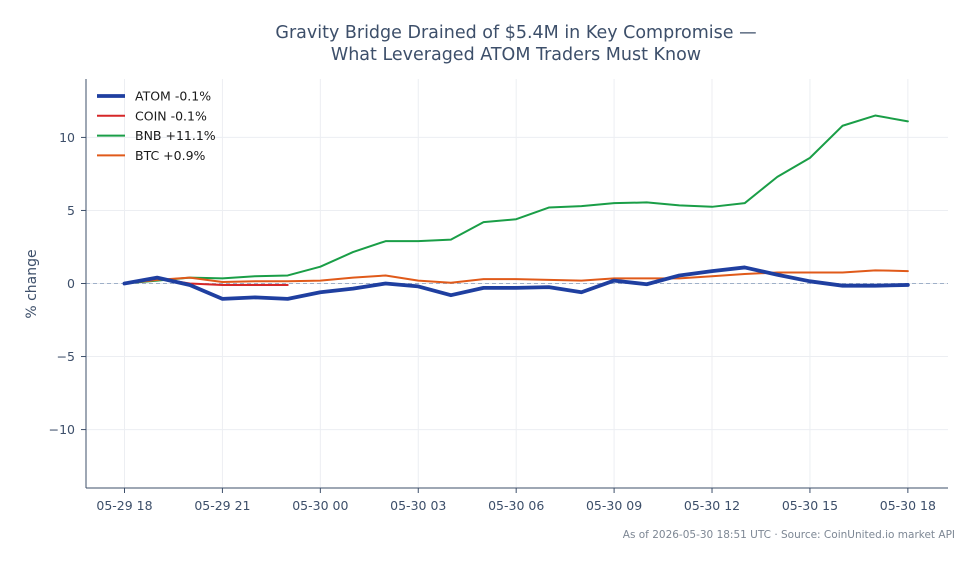 This screenshot has width=979, height=564. What do you see at coordinates (71, 210) in the screenshot?
I see `y-tick-label: 5` at bounding box center [71, 210].